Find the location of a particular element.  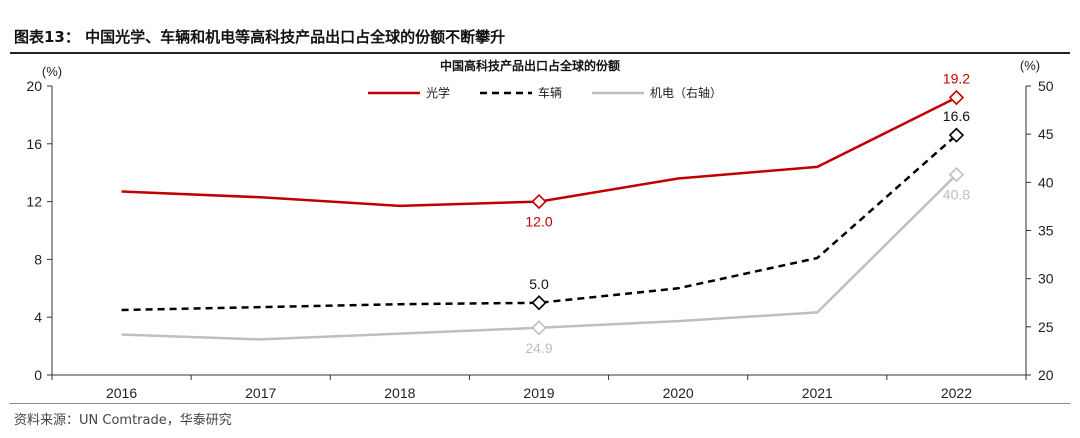

left-axis-unit: (%) is located at coordinates (52, 71).